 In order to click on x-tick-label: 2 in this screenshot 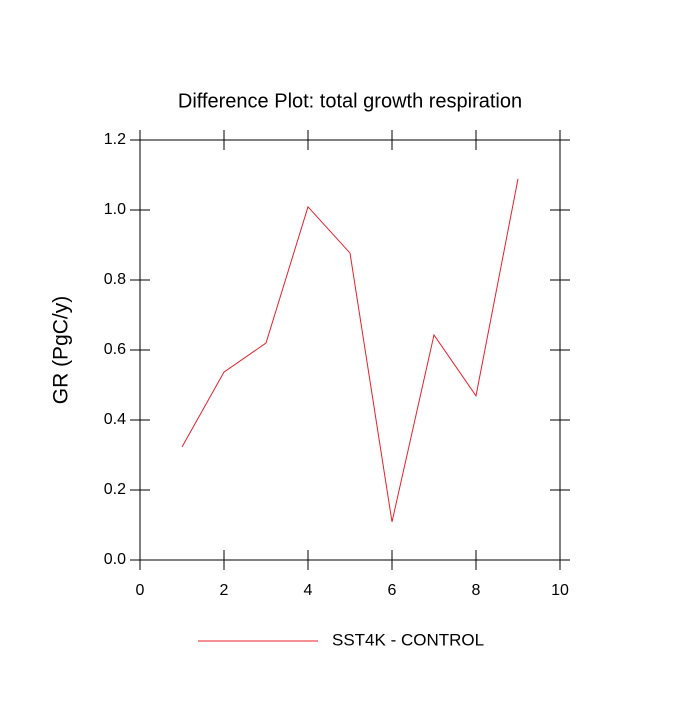, I will do `click(224, 590)`.